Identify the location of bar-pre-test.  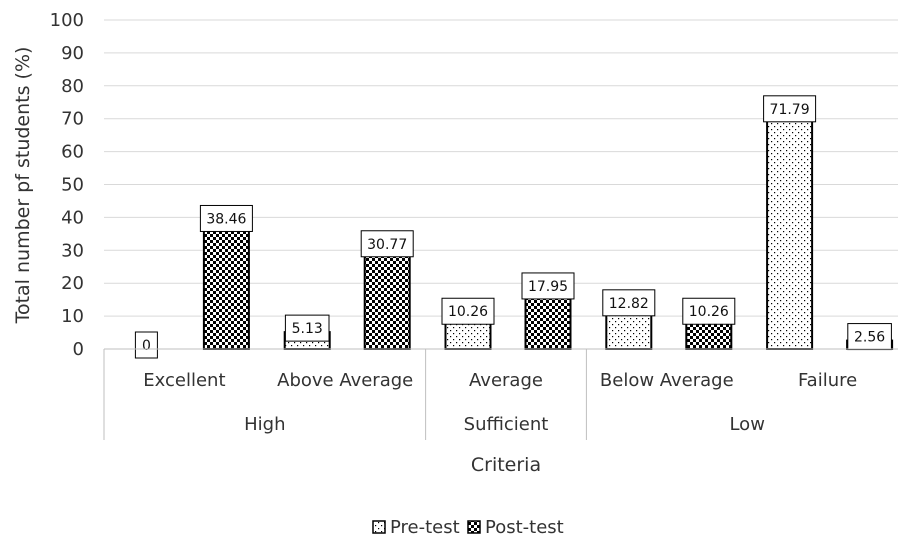
(790, 230).